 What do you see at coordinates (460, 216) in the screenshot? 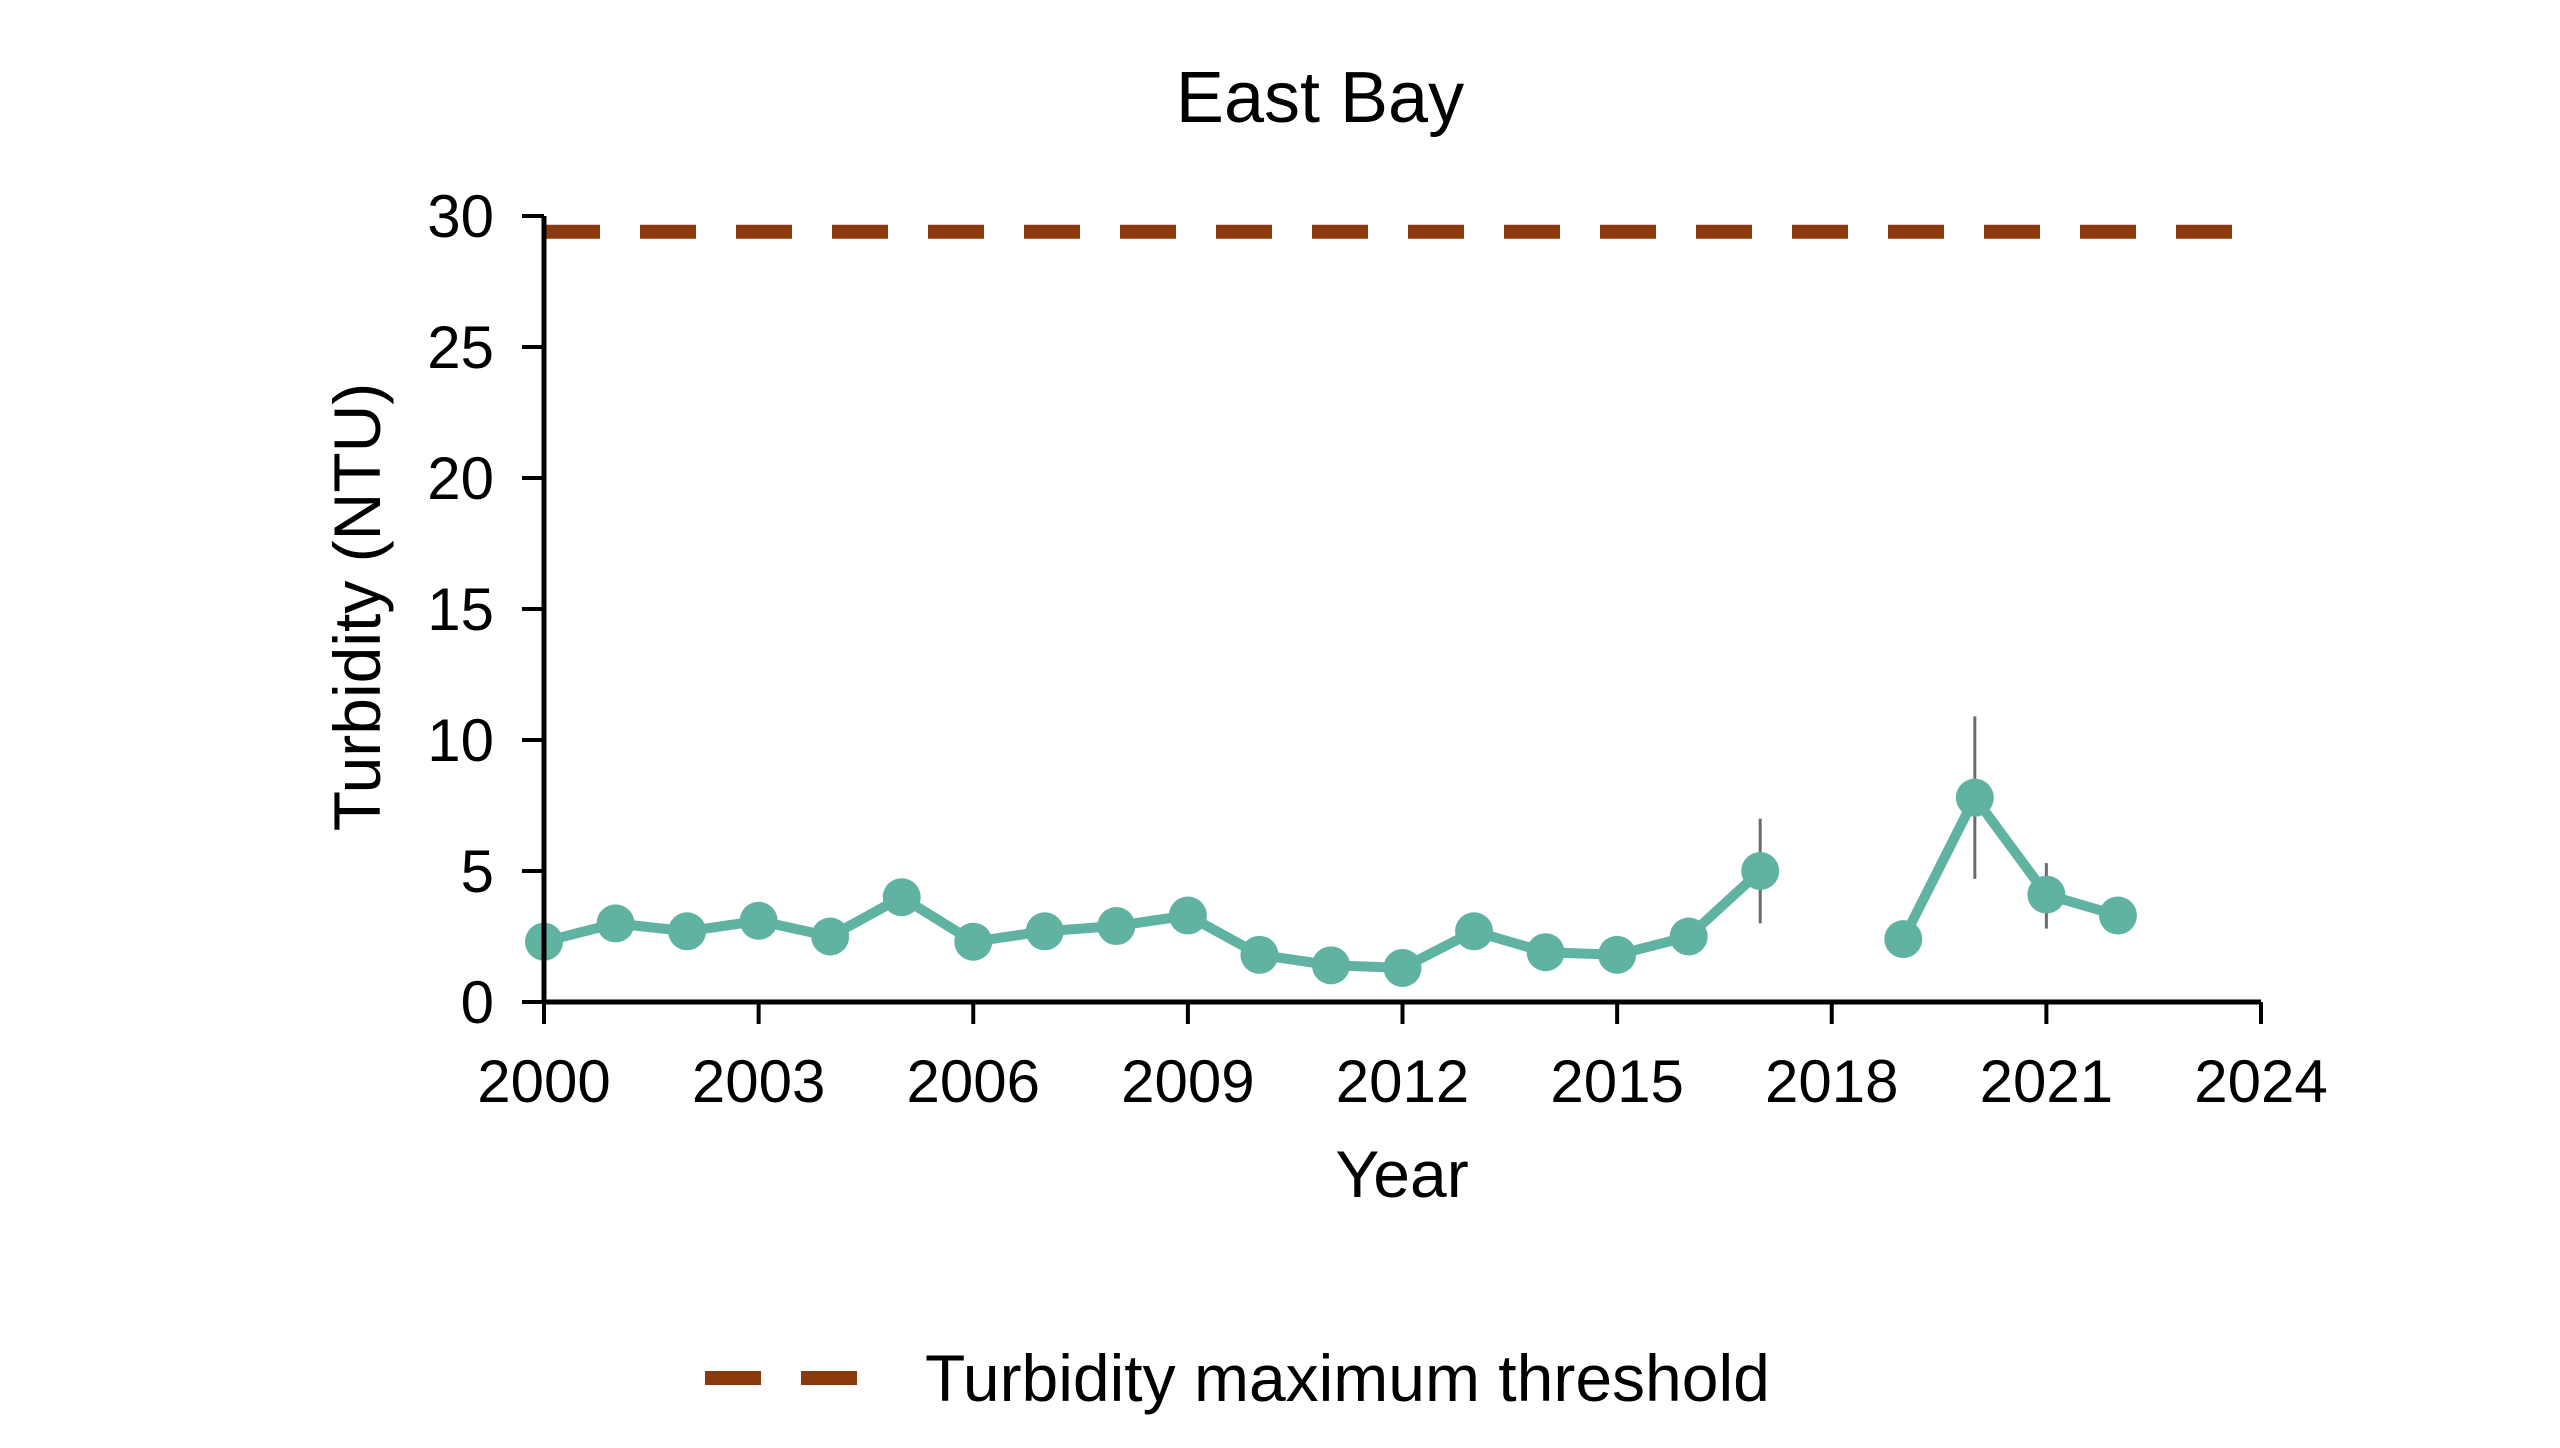
I see `y-tick-label: 30` at bounding box center [460, 216].